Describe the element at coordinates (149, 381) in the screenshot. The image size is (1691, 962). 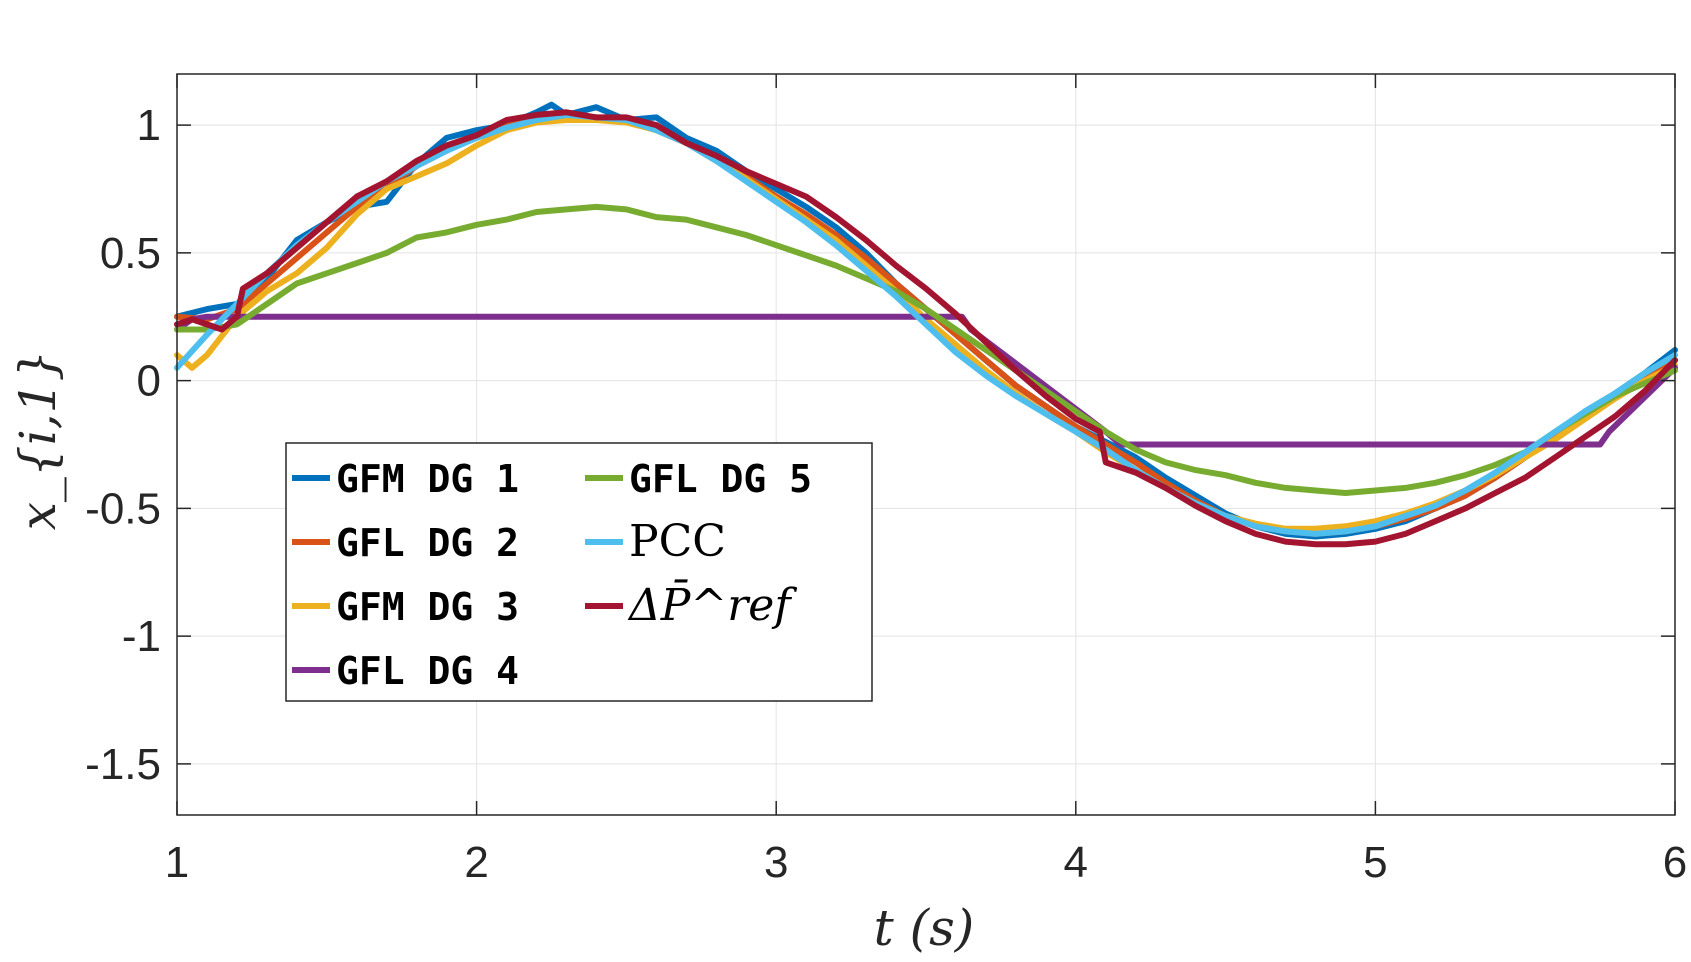
I see `y-tick-label: 0` at that location.